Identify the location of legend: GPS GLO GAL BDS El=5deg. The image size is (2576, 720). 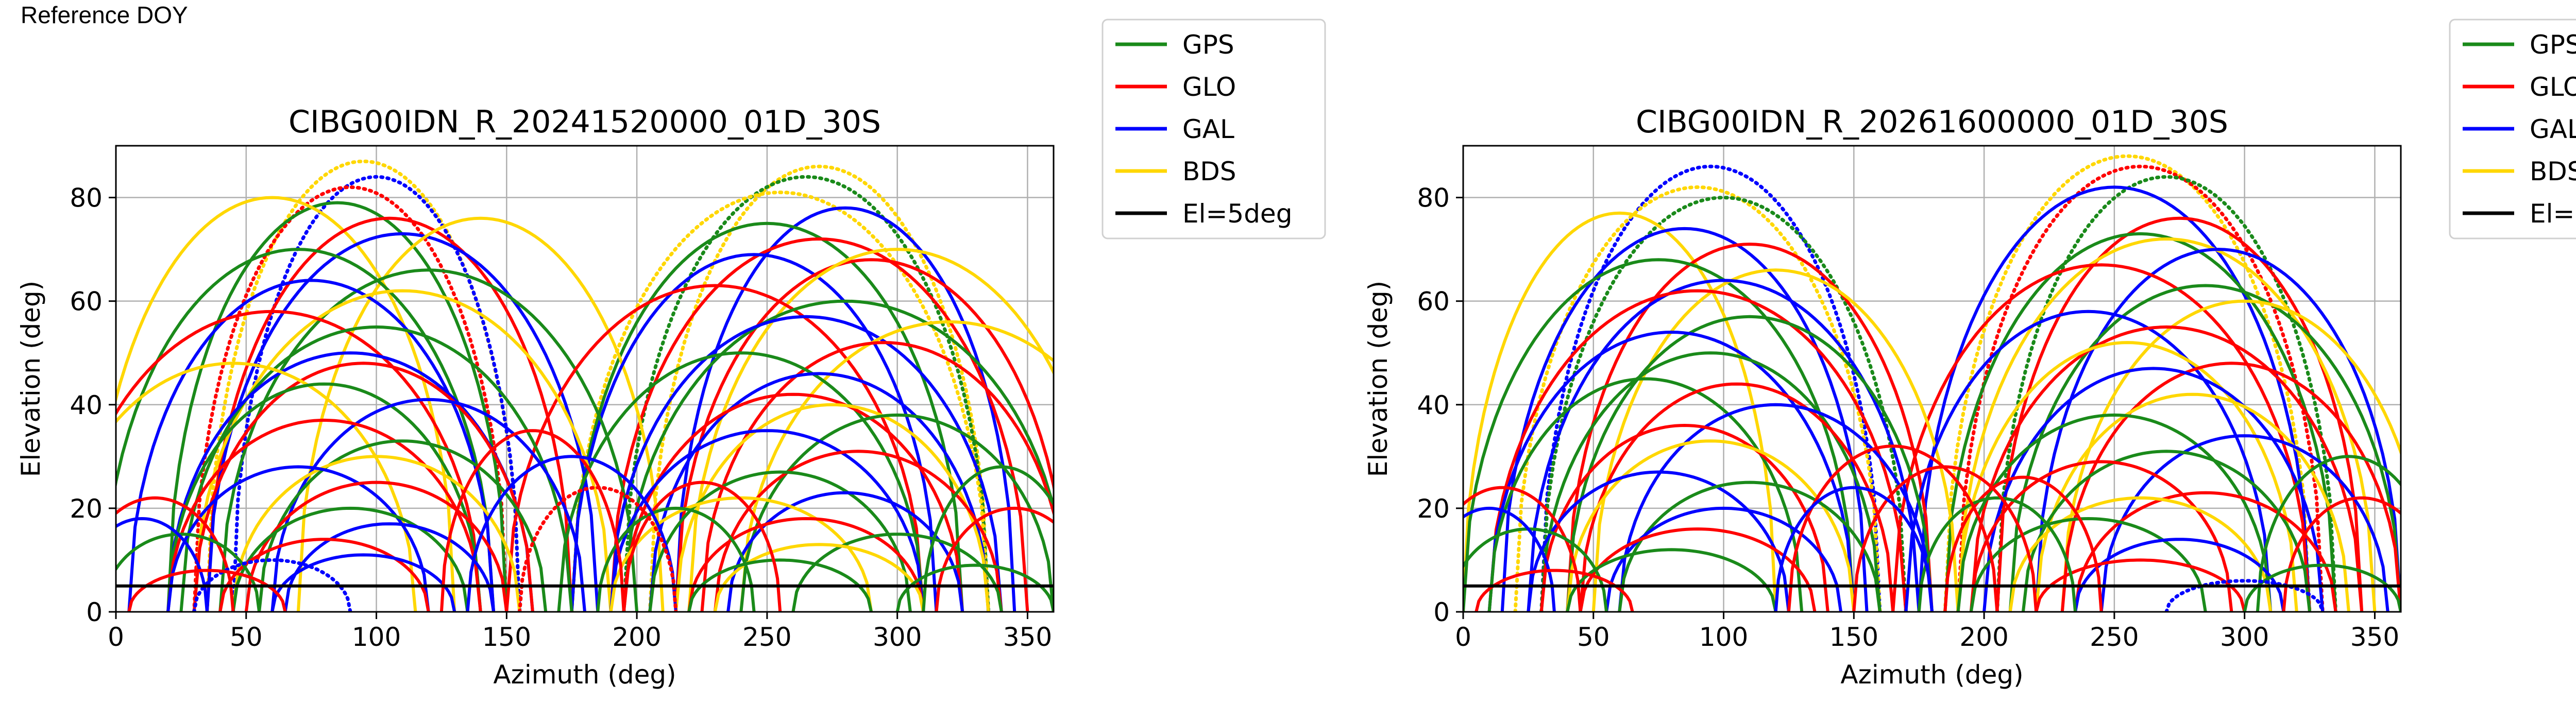
(2512, 129).